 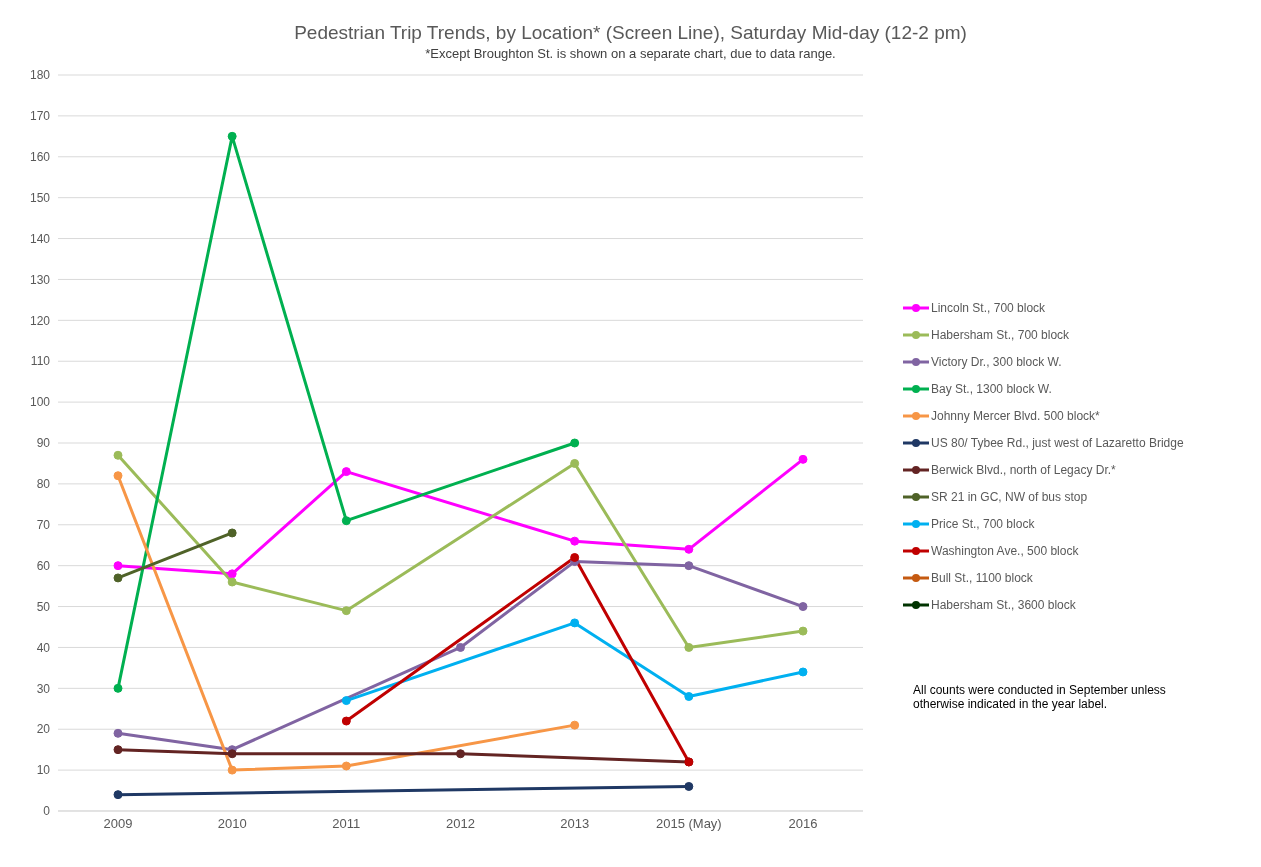 I want to click on x-tick-label: 2011, so click(x=346, y=824).